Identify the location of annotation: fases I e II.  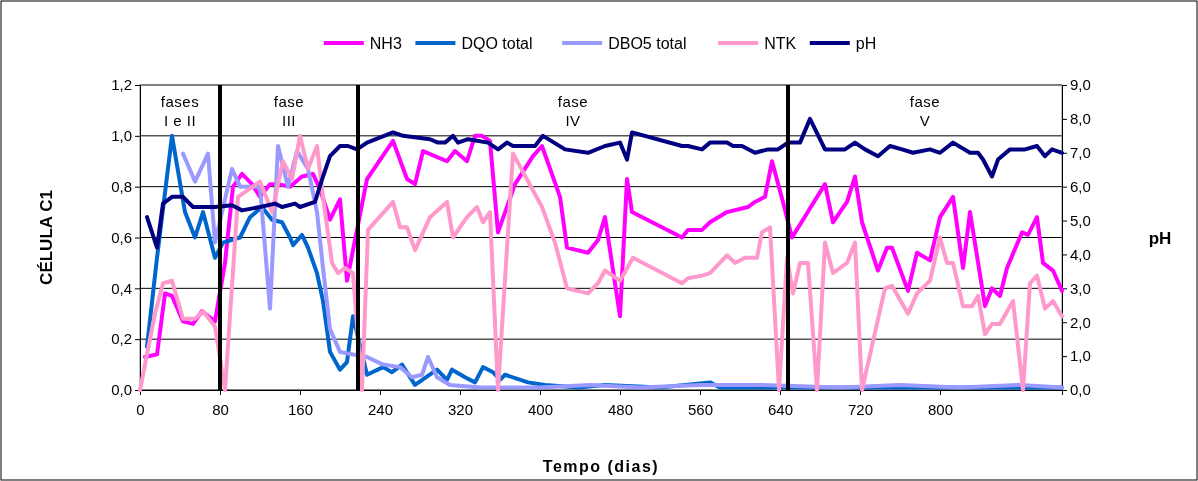
(180, 111).